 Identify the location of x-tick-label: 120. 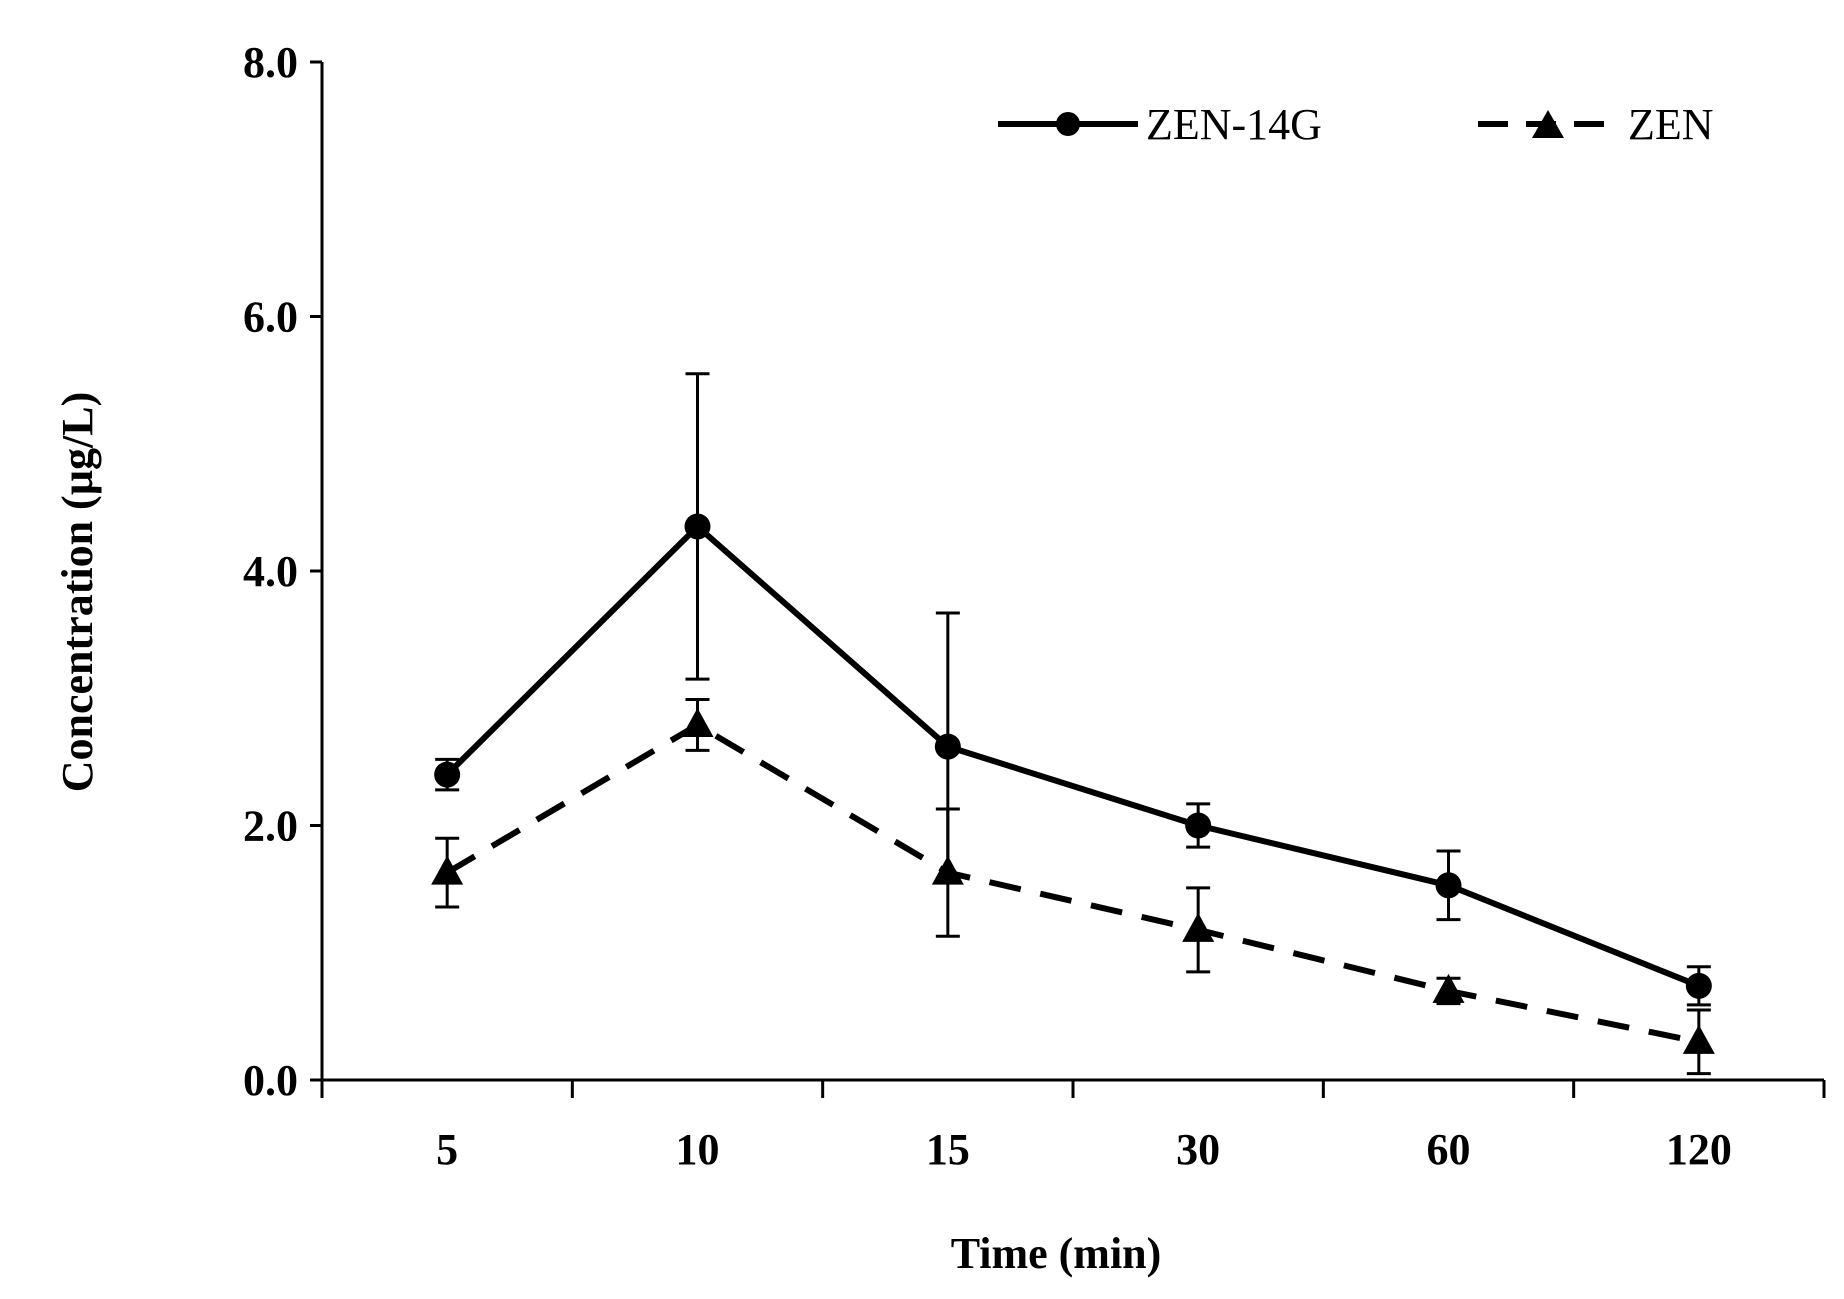
(1699, 1149).